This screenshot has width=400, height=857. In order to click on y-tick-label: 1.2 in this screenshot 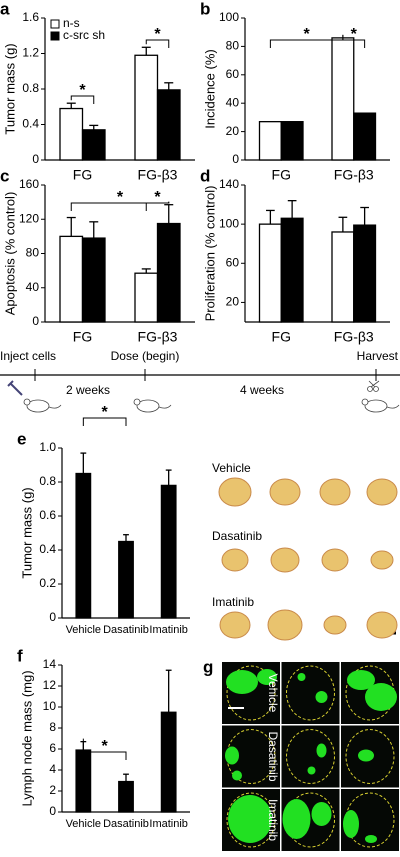, I will do `click(30, 53)`.